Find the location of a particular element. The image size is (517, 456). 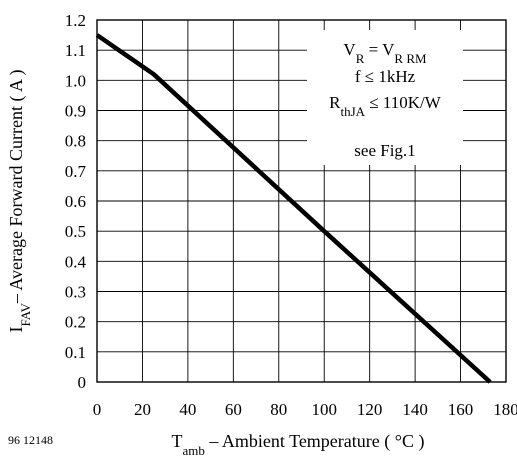

x-tick-label: 60 is located at coordinates (233, 409).